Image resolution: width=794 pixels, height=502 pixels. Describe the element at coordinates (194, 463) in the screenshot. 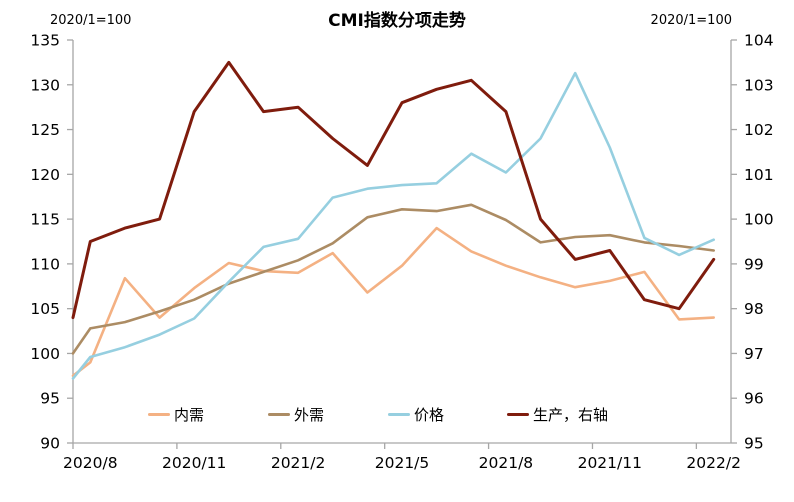

I see `x-axis-tick-label: 2020/11` at that location.